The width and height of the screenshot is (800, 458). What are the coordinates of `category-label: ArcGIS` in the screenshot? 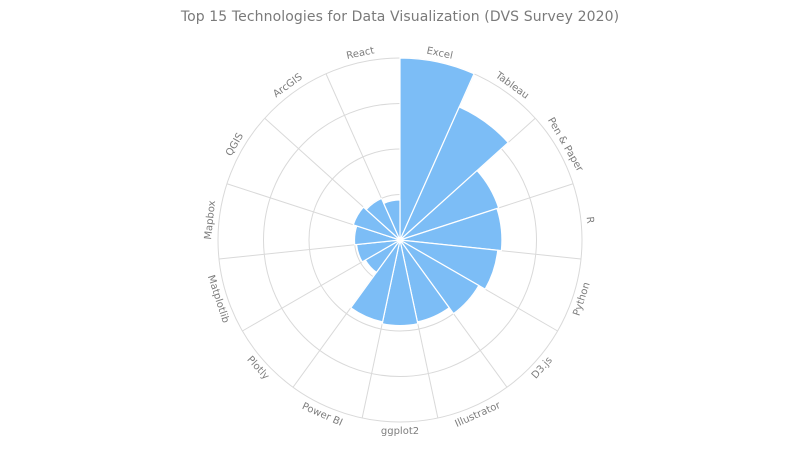 It's located at (287, 86).